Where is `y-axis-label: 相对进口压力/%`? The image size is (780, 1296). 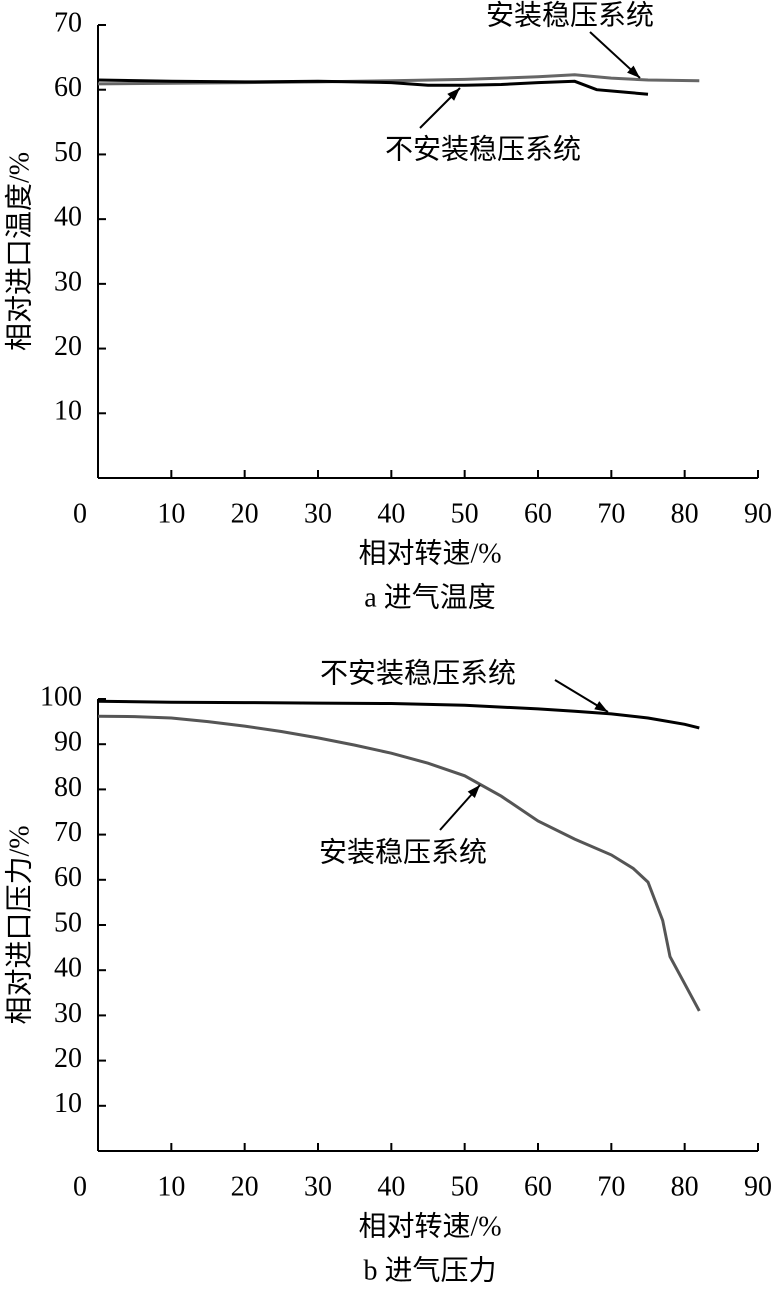
y-axis-label: 相对进口压力/% is located at coordinates (19, 924).